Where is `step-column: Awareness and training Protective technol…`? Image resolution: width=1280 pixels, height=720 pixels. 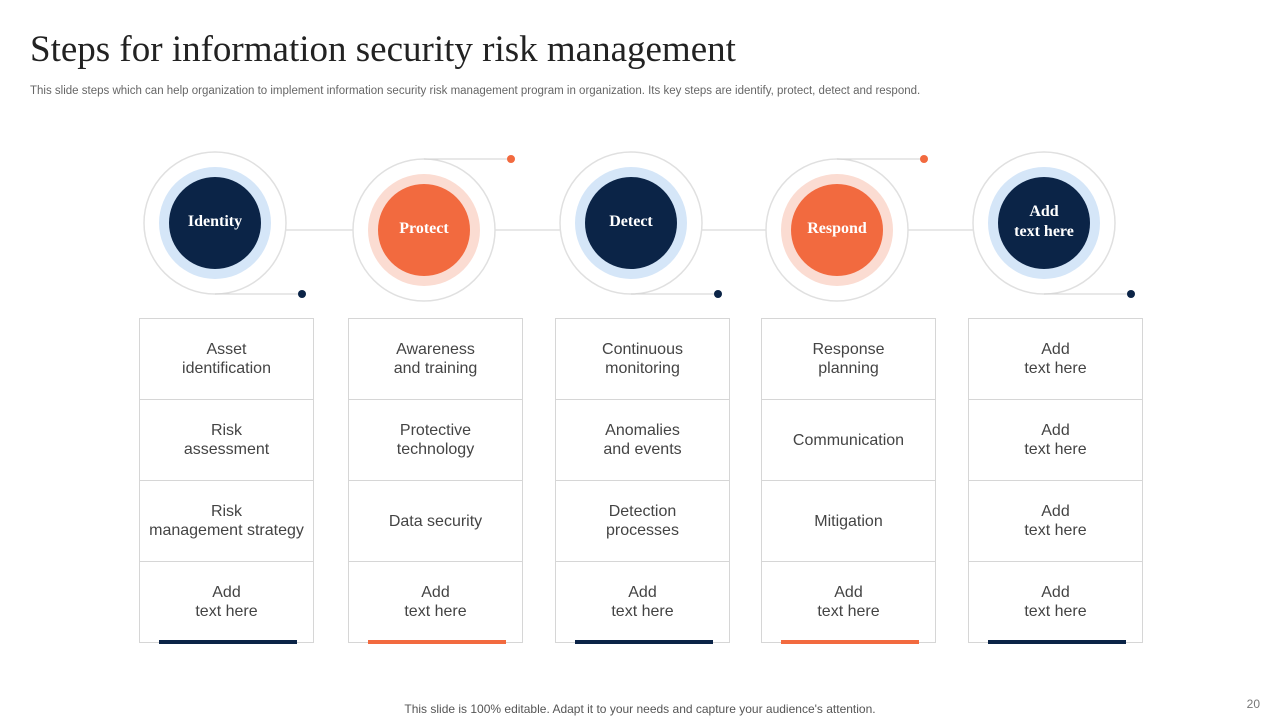 step-column: Awareness and training Protective technol… is located at coordinates (435, 481).